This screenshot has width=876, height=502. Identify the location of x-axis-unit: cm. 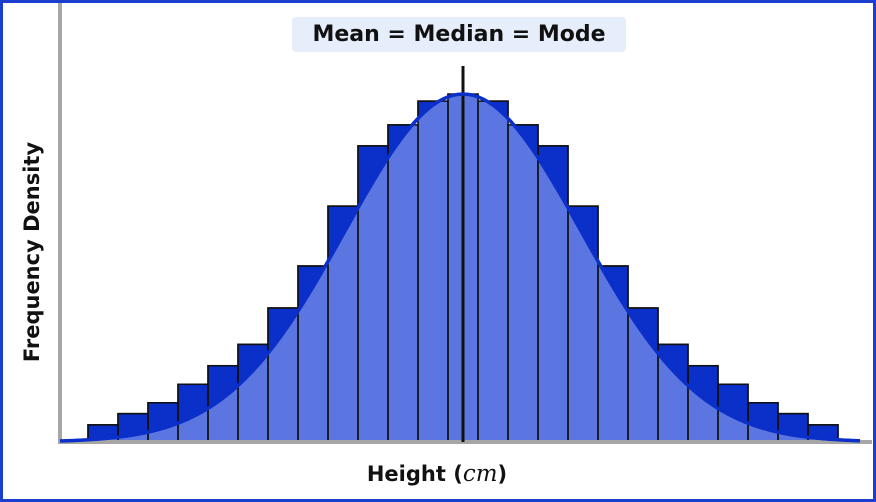
(480, 474).